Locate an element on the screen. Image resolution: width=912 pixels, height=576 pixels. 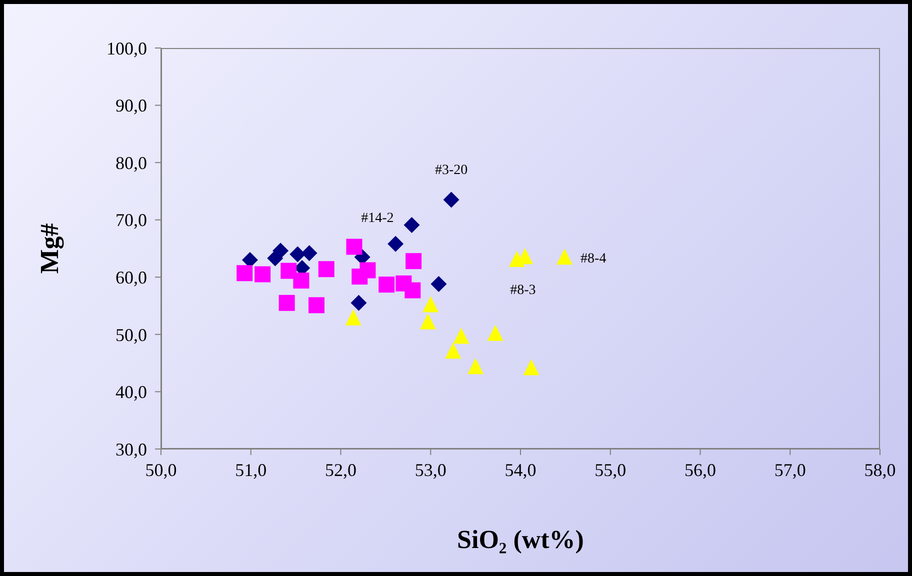
x-tick-label: 58,0 is located at coordinates (880, 470).